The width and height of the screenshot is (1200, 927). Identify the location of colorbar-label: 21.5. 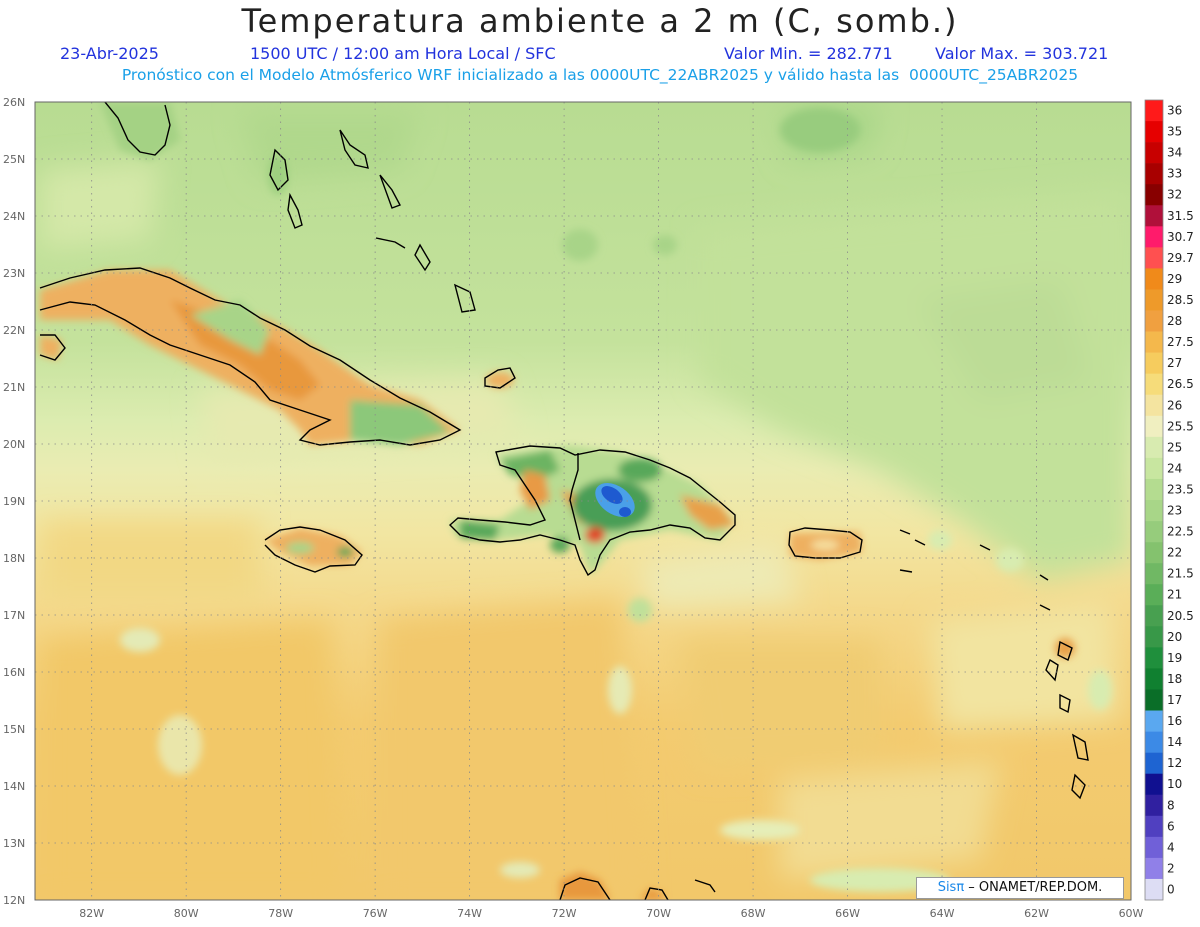
(1180, 574).